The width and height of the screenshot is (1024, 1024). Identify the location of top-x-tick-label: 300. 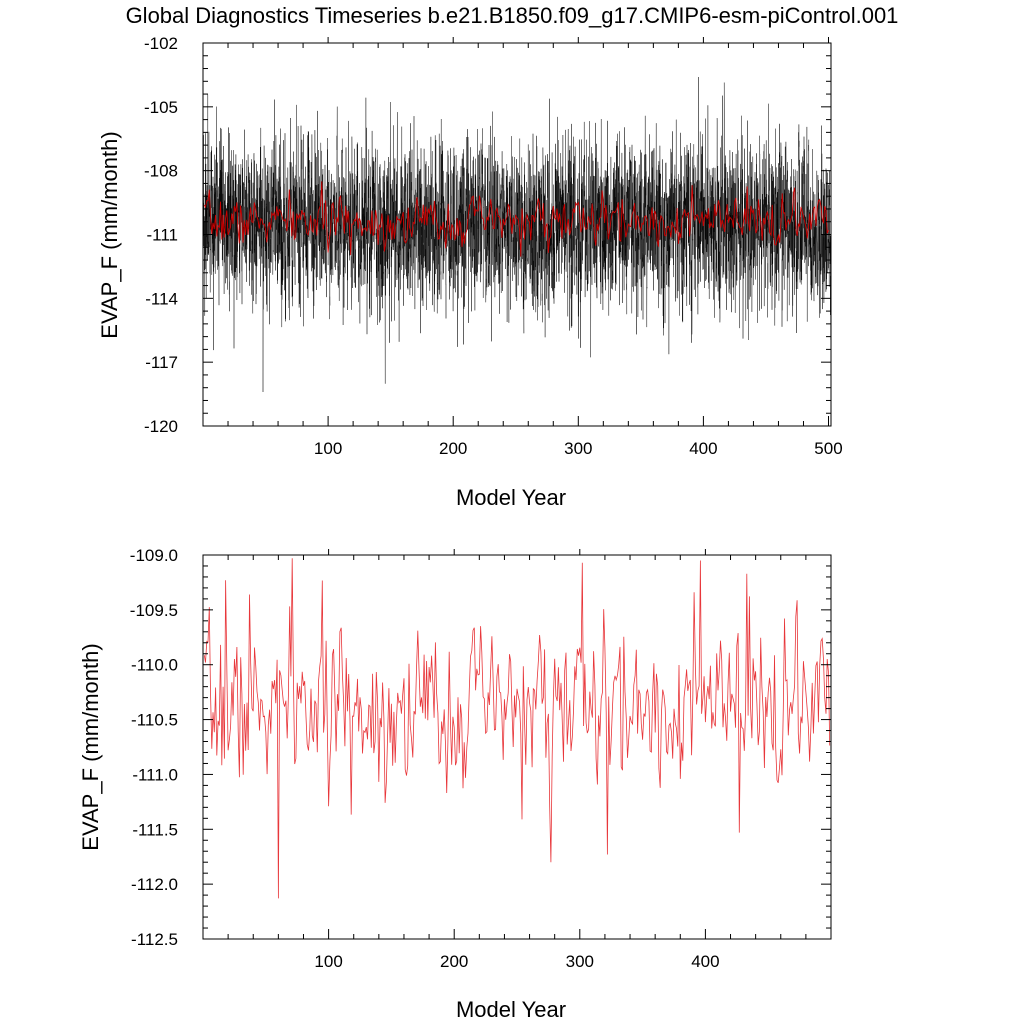
(578, 448).